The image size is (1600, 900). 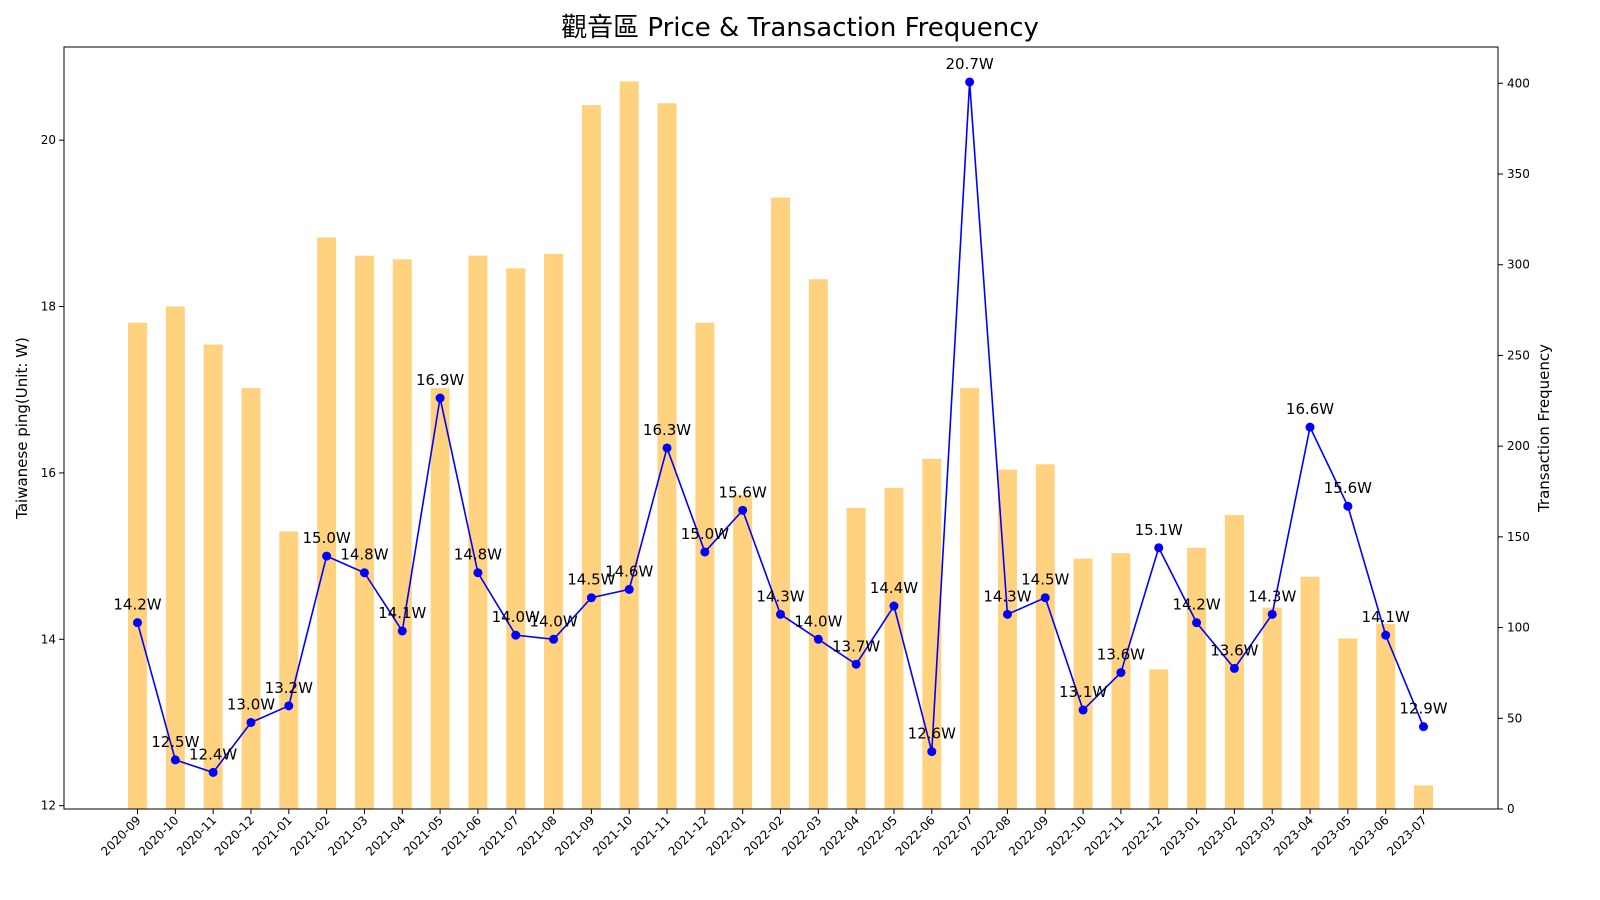 What do you see at coordinates (1331, 835) in the screenshot?
I see `x-tick-label: 2023-05` at bounding box center [1331, 835].